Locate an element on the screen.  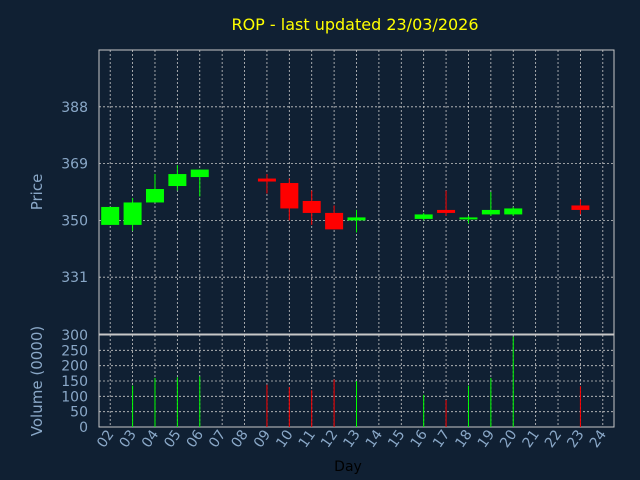
chart-title: ROP - last updated 23/03/2026 is located at coordinates (354, 24).